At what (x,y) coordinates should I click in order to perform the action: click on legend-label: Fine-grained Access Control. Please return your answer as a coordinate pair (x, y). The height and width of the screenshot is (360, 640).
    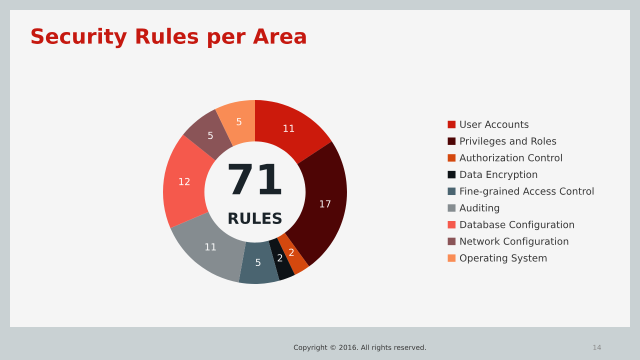
    Looking at the image, I should click on (527, 192).